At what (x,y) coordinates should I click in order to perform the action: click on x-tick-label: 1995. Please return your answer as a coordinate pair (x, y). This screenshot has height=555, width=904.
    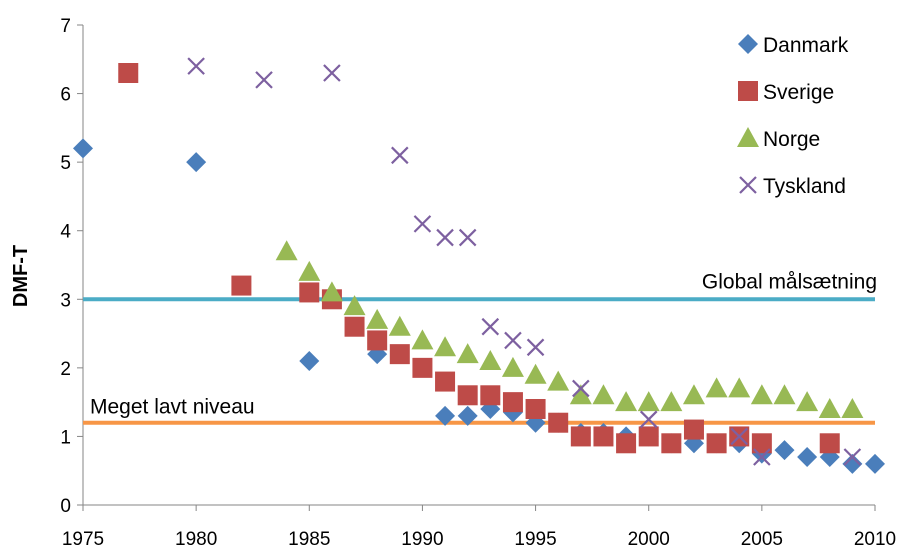
    Looking at the image, I should click on (535, 539).